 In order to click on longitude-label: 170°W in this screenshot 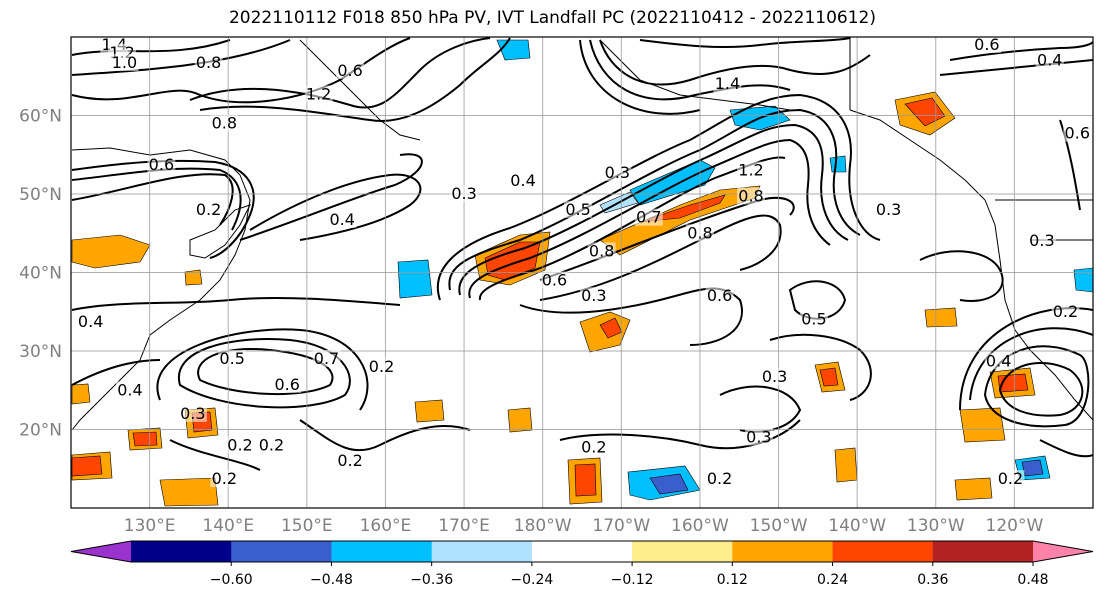, I will do `click(621, 526)`.